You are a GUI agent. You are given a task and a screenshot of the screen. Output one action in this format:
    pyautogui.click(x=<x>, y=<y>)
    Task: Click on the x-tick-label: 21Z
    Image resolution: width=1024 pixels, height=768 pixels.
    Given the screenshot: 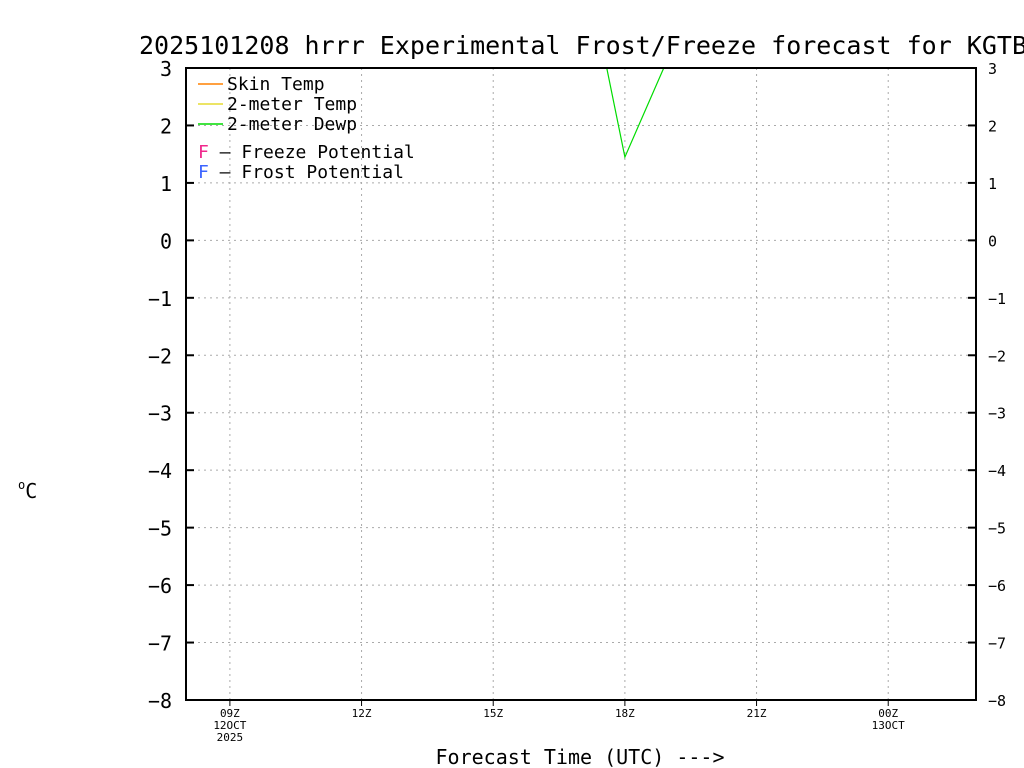 What is the action you would take?
    pyautogui.click(x=757, y=713)
    